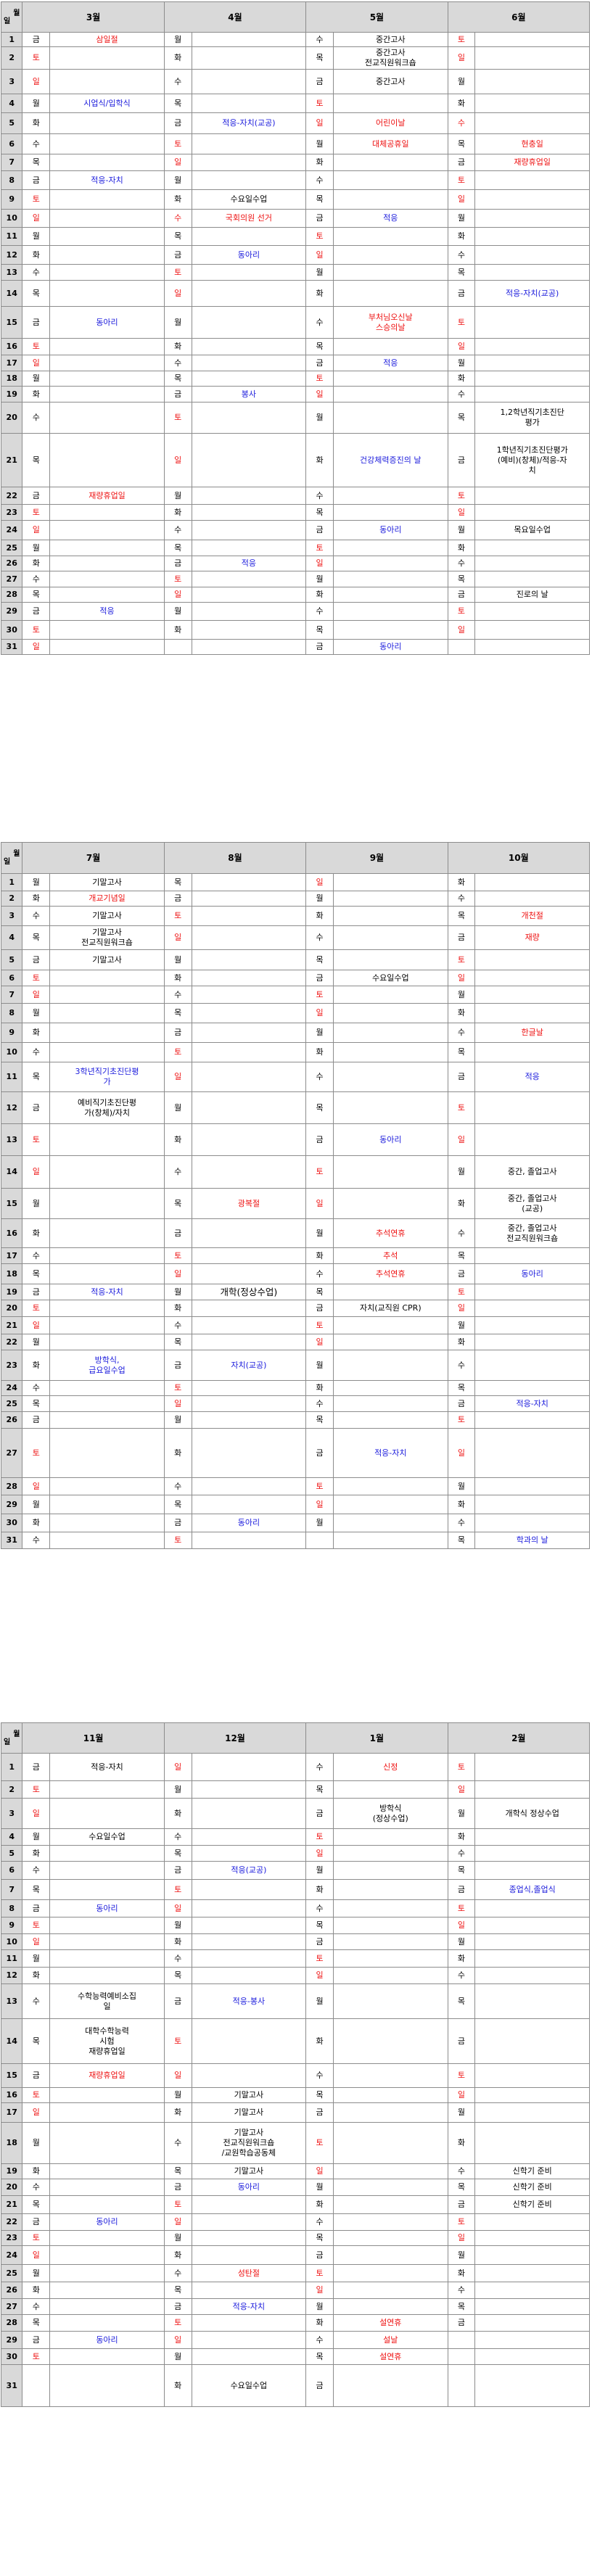 Image resolution: width=592 pixels, height=2576 pixels. Describe the element at coordinates (295, 2171) in the screenshot. I see `calendar-row: 19 화 목 기말고사 일 수 신학기 준비` at that location.